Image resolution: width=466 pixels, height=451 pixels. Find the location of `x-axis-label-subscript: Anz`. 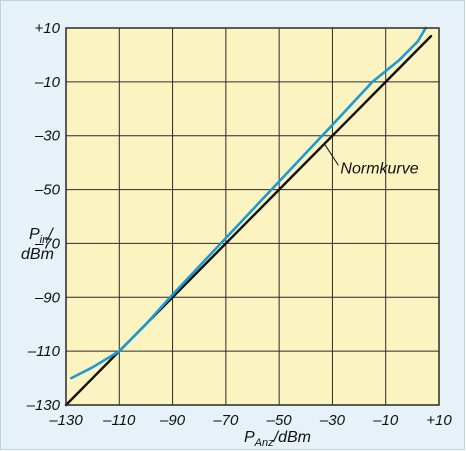

x-axis-label-subscript: Anz is located at coordinates (264, 443).